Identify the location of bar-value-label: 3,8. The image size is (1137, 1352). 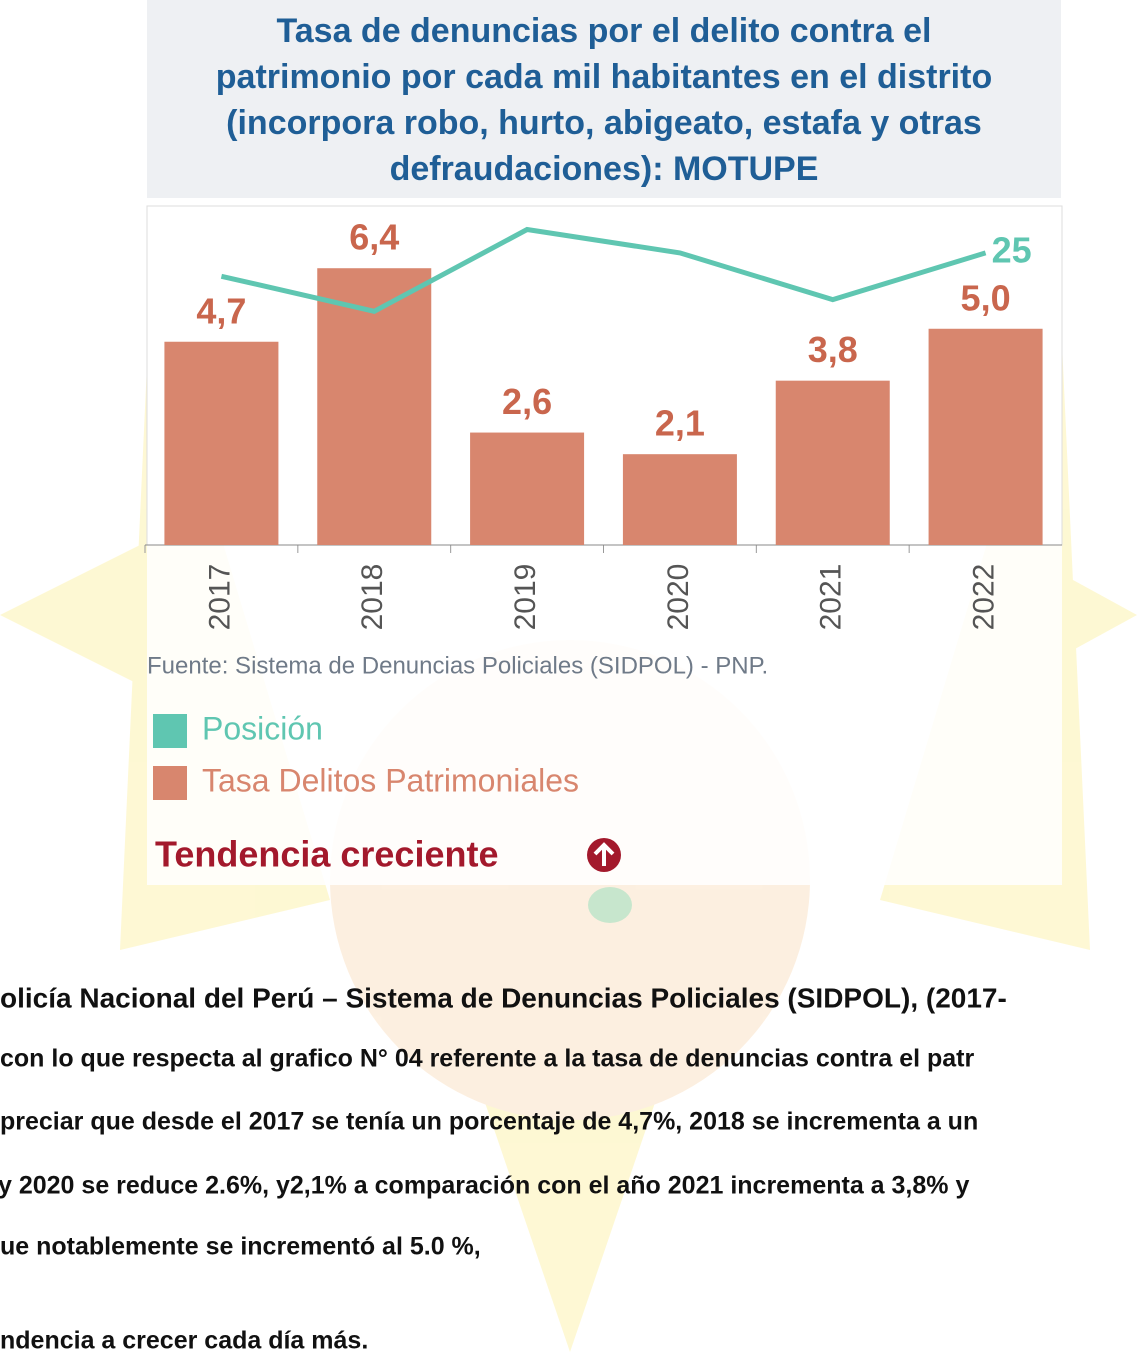
(833, 349).